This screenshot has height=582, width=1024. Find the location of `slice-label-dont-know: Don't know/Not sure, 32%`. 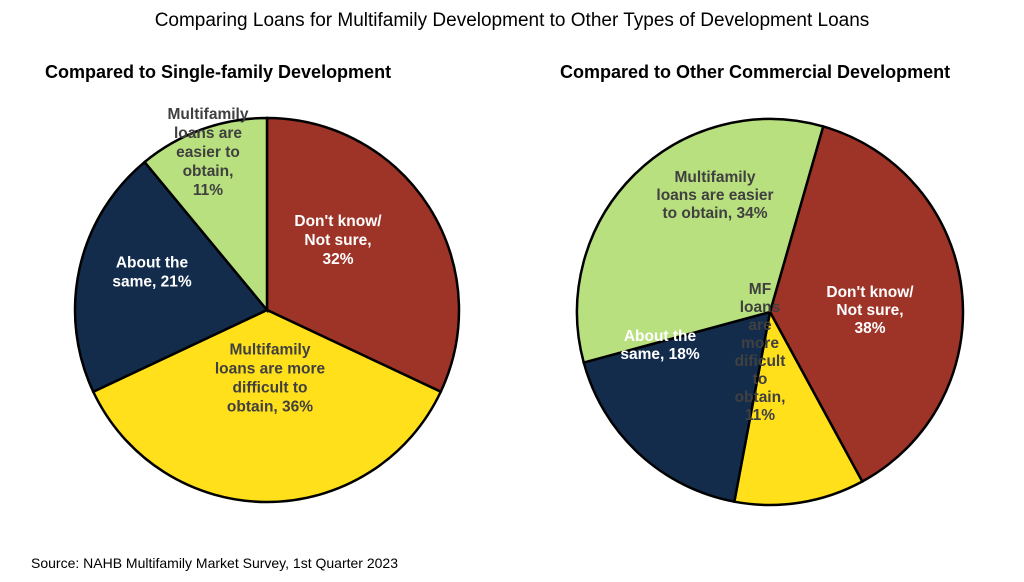

slice-label-dont-know: Don't know/Not sure, 32% is located at coordinates (338, 240).